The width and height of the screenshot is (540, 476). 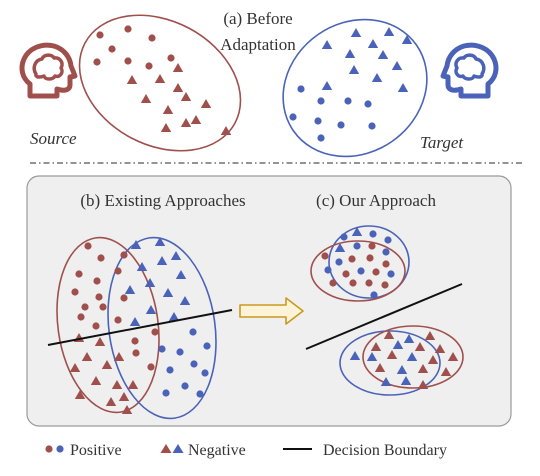 I want to click on target-label: Target, so click(x=442, y=142).